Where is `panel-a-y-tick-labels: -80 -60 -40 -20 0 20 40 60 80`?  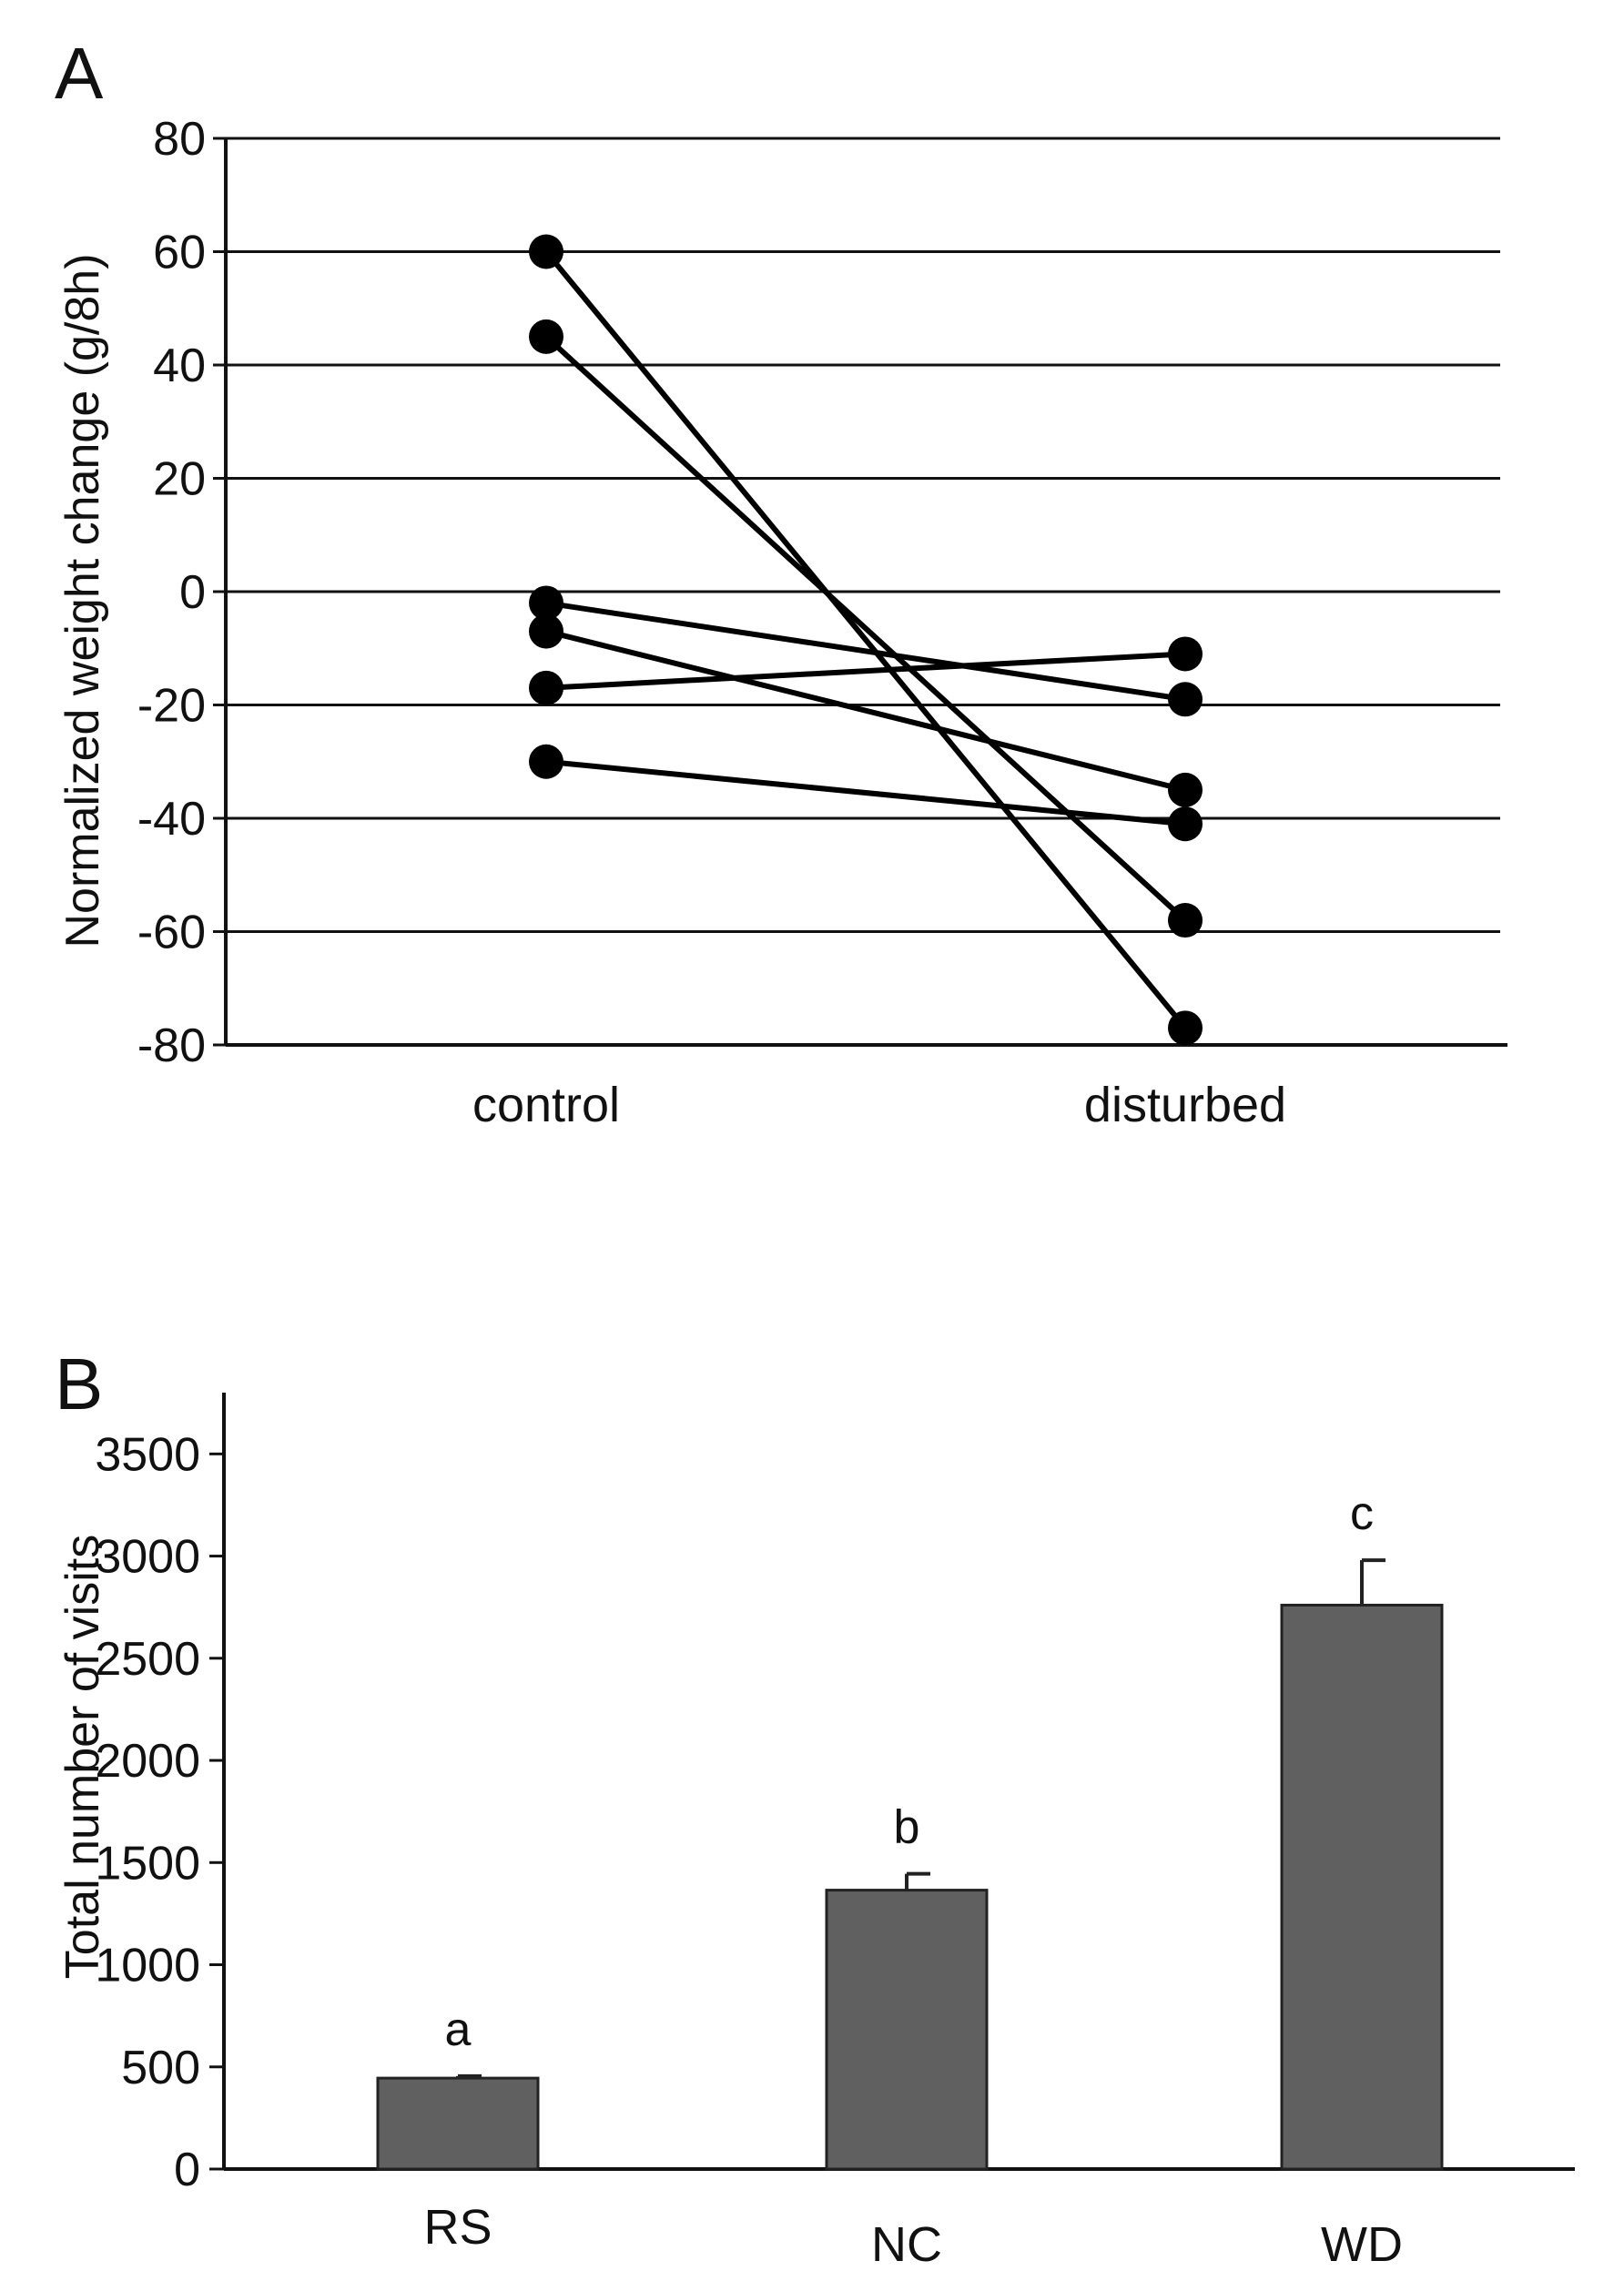
panel-a-y-tick-labels: -80 -60 -40 -20 0 20 40 60 80 is located at coordinates (182, 592).